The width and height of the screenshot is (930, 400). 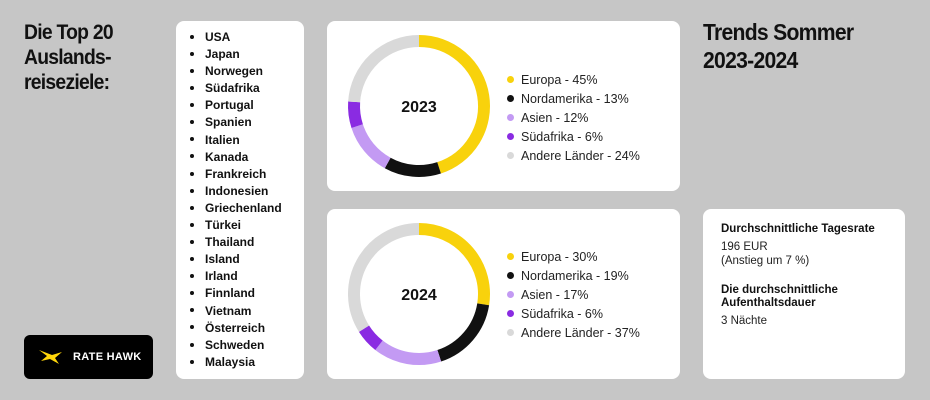 What do you see at coordinates (230, 293) in the screenshot?
I see `destination-name: Finnland` at bounding box center [230, 293].